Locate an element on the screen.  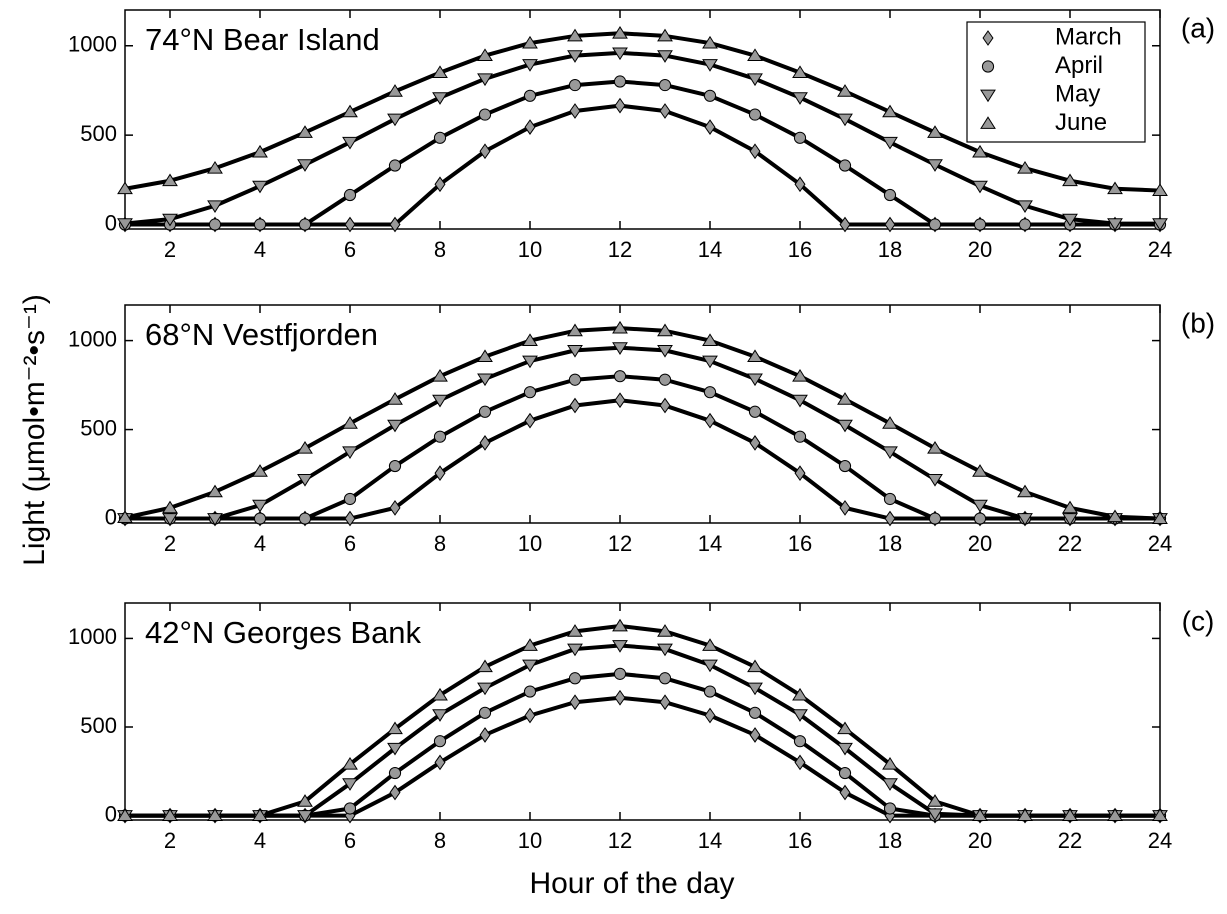
x-tick-label: 10 is located at coordinates (530, 840).